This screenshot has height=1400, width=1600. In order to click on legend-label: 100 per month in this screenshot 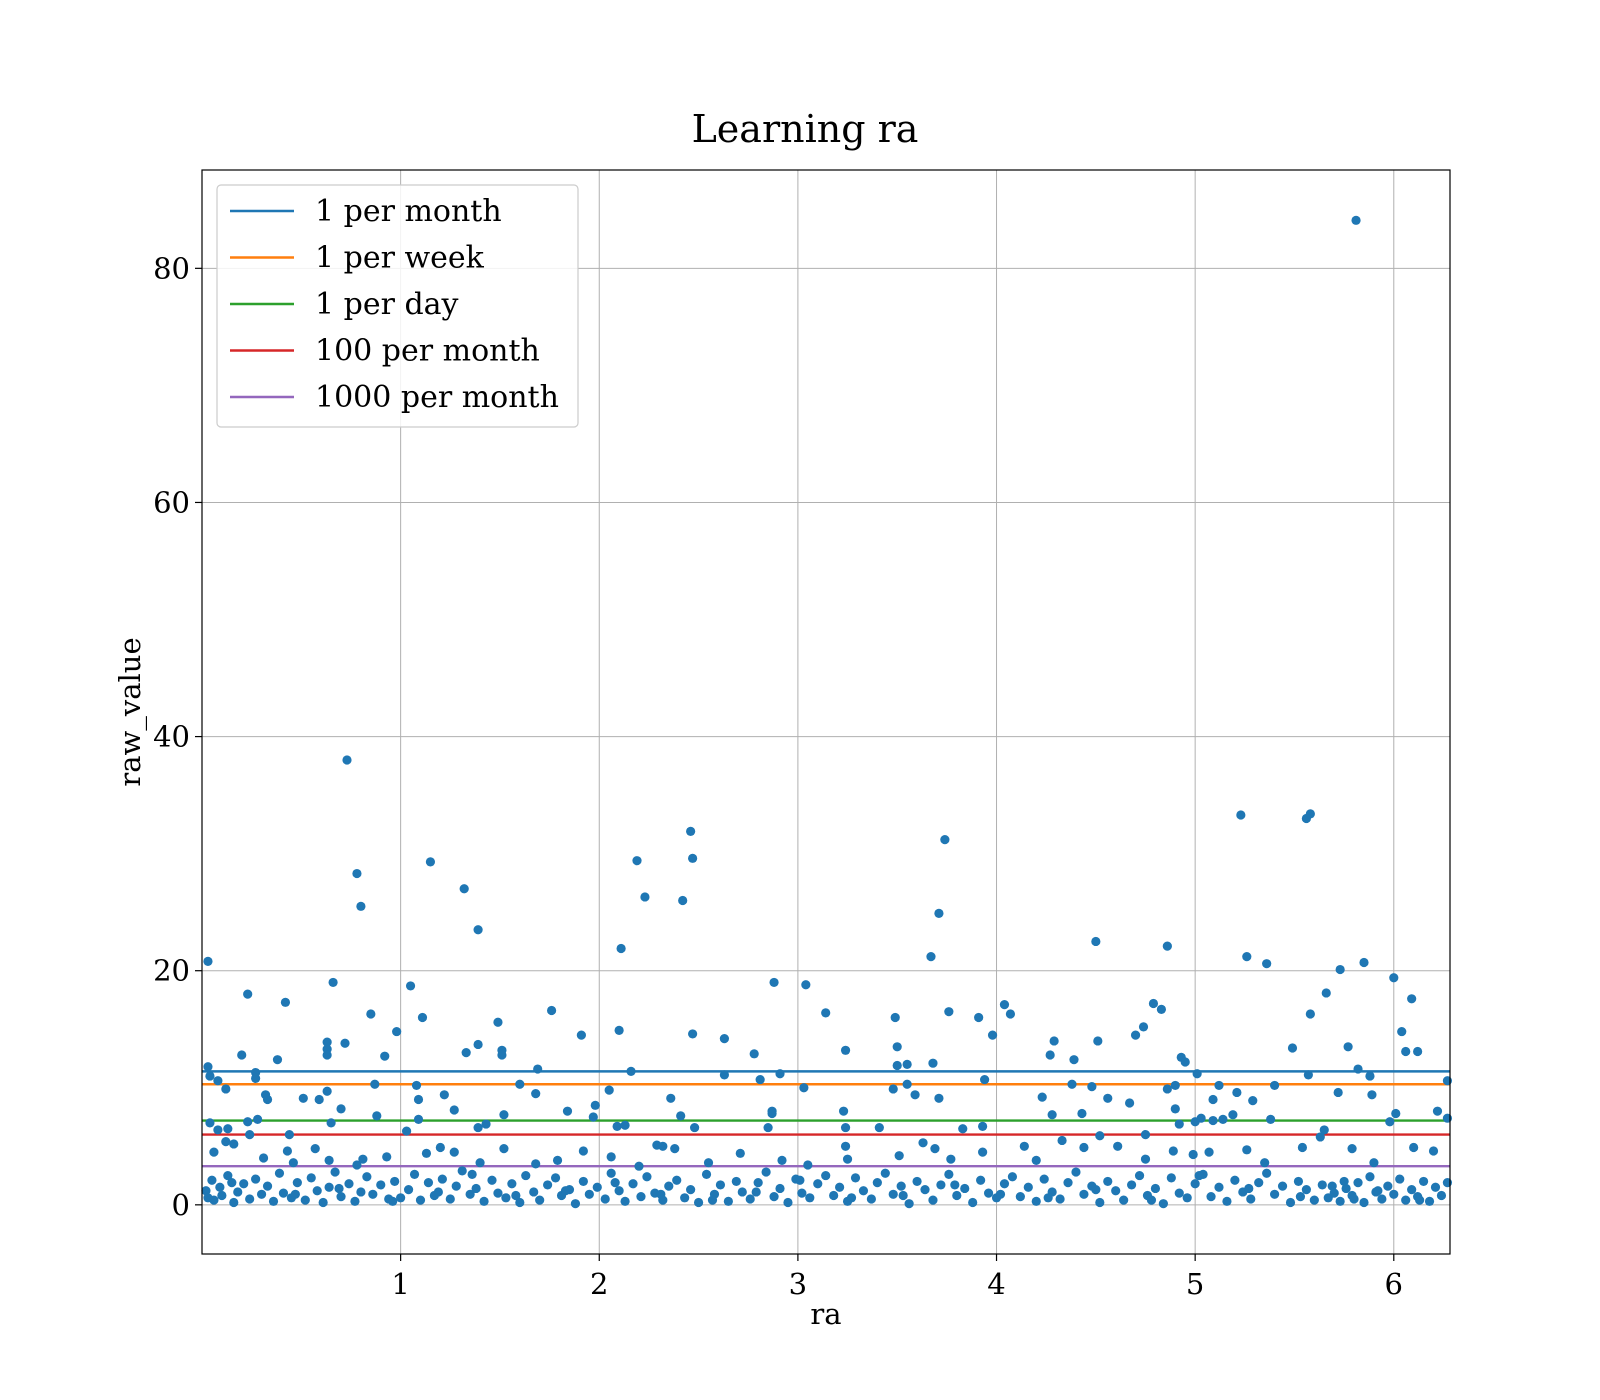, I will do `click(427, 351)`.